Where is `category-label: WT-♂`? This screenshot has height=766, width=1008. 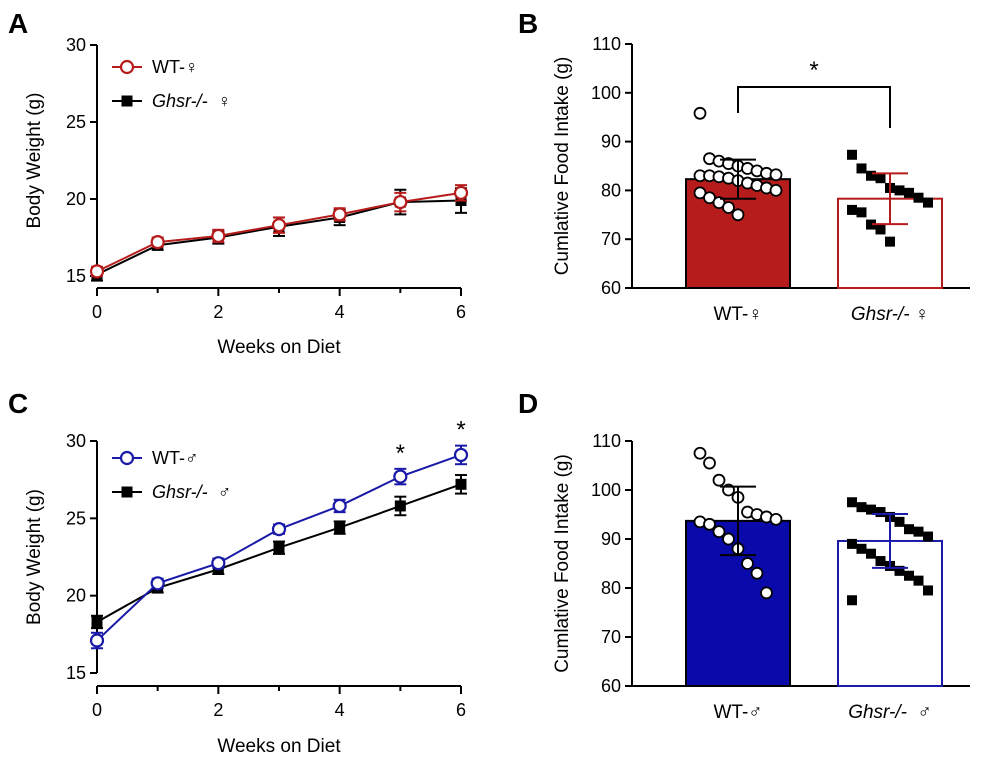
category-label: WT-♂ is located at coordinates (737, 712).